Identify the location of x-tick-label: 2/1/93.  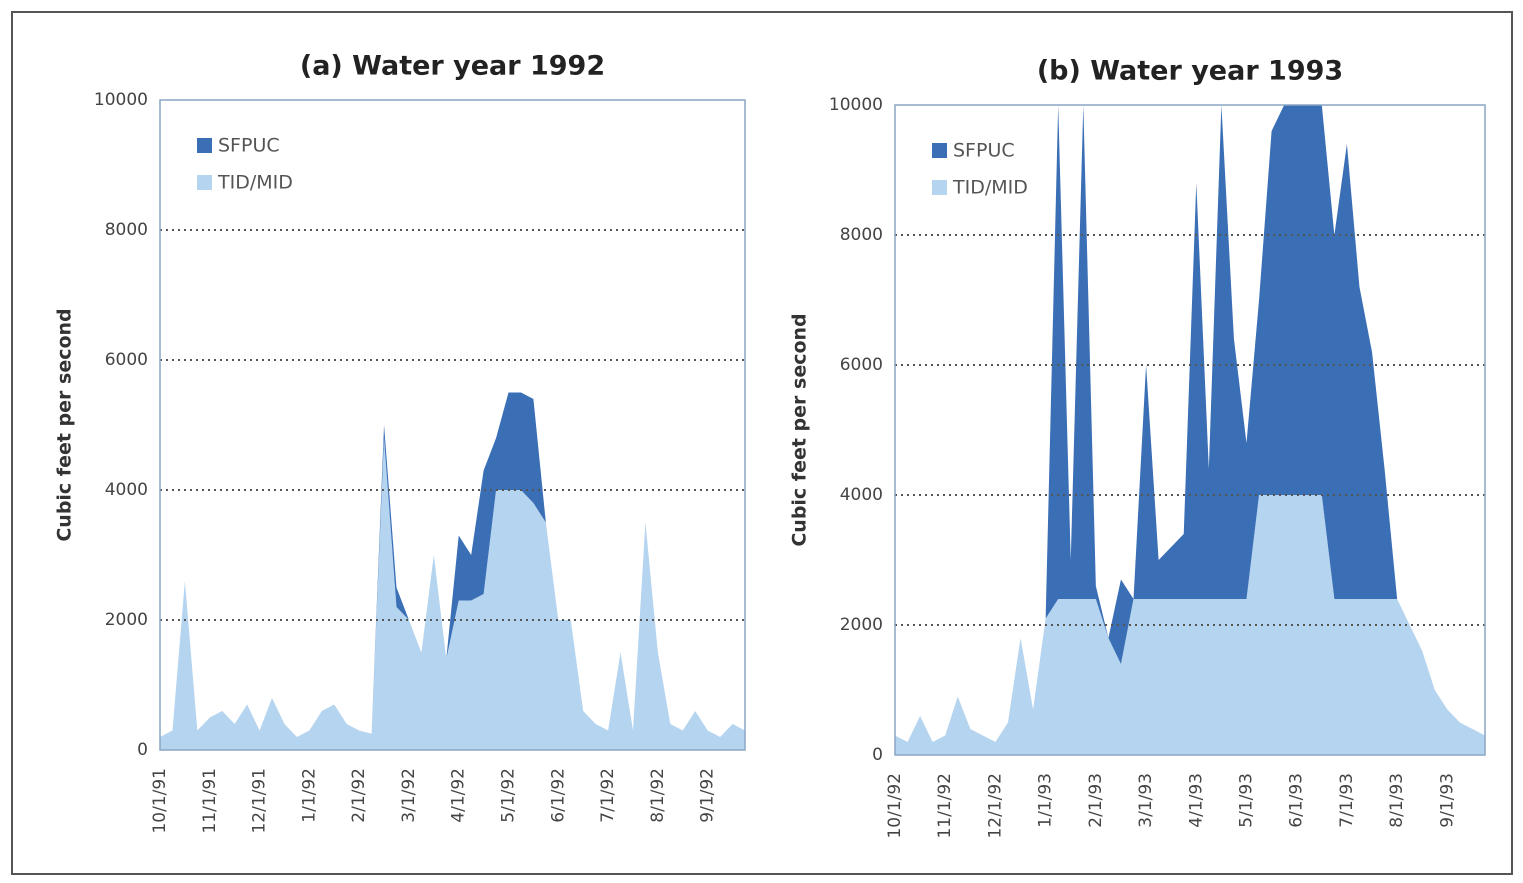
(1096, 800).